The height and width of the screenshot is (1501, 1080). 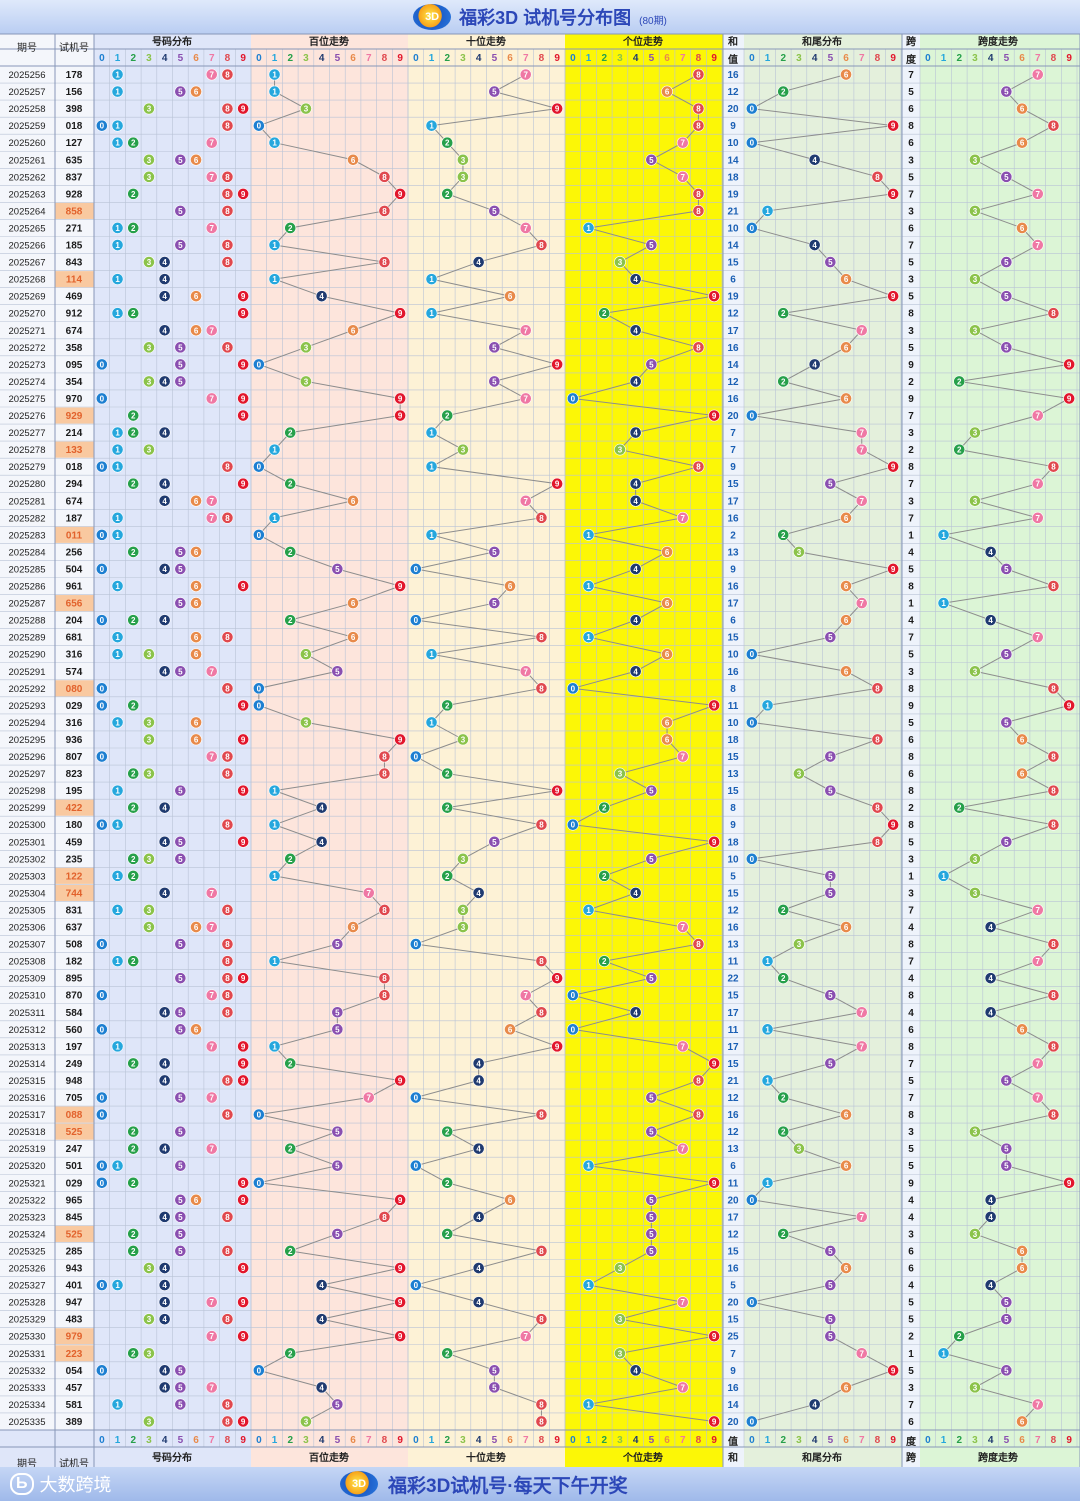 What do you see at coordinates (911, 246) in the screenshot?
I see `span-cell: 7` at bounding box center [911, 246].